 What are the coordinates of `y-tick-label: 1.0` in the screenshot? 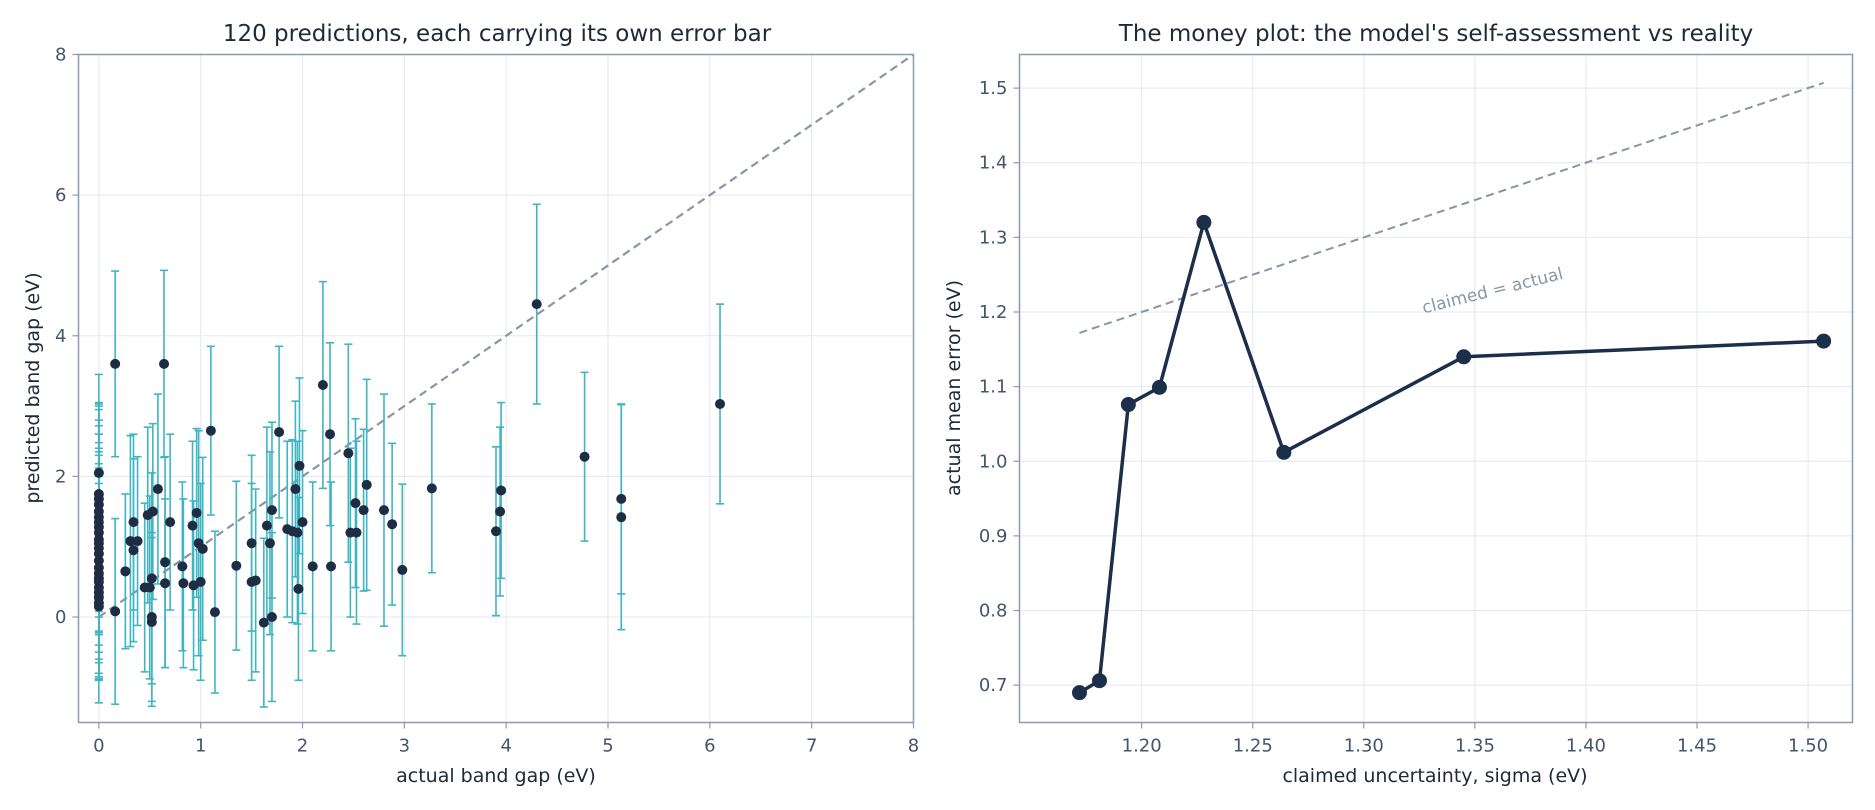 It's located at (993, 461).